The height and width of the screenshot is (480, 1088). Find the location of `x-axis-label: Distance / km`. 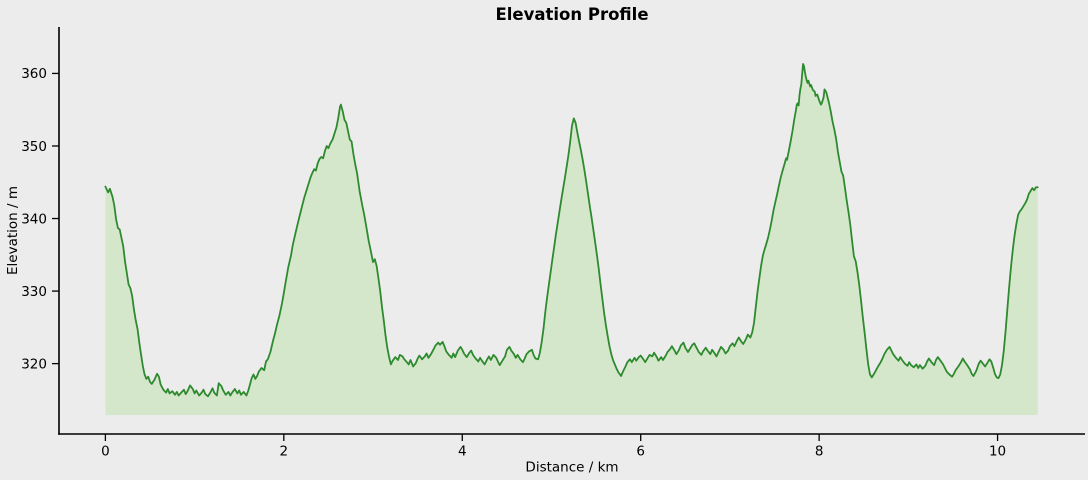

x-axis-label: Distance / km is located at coordinates (571, 468).